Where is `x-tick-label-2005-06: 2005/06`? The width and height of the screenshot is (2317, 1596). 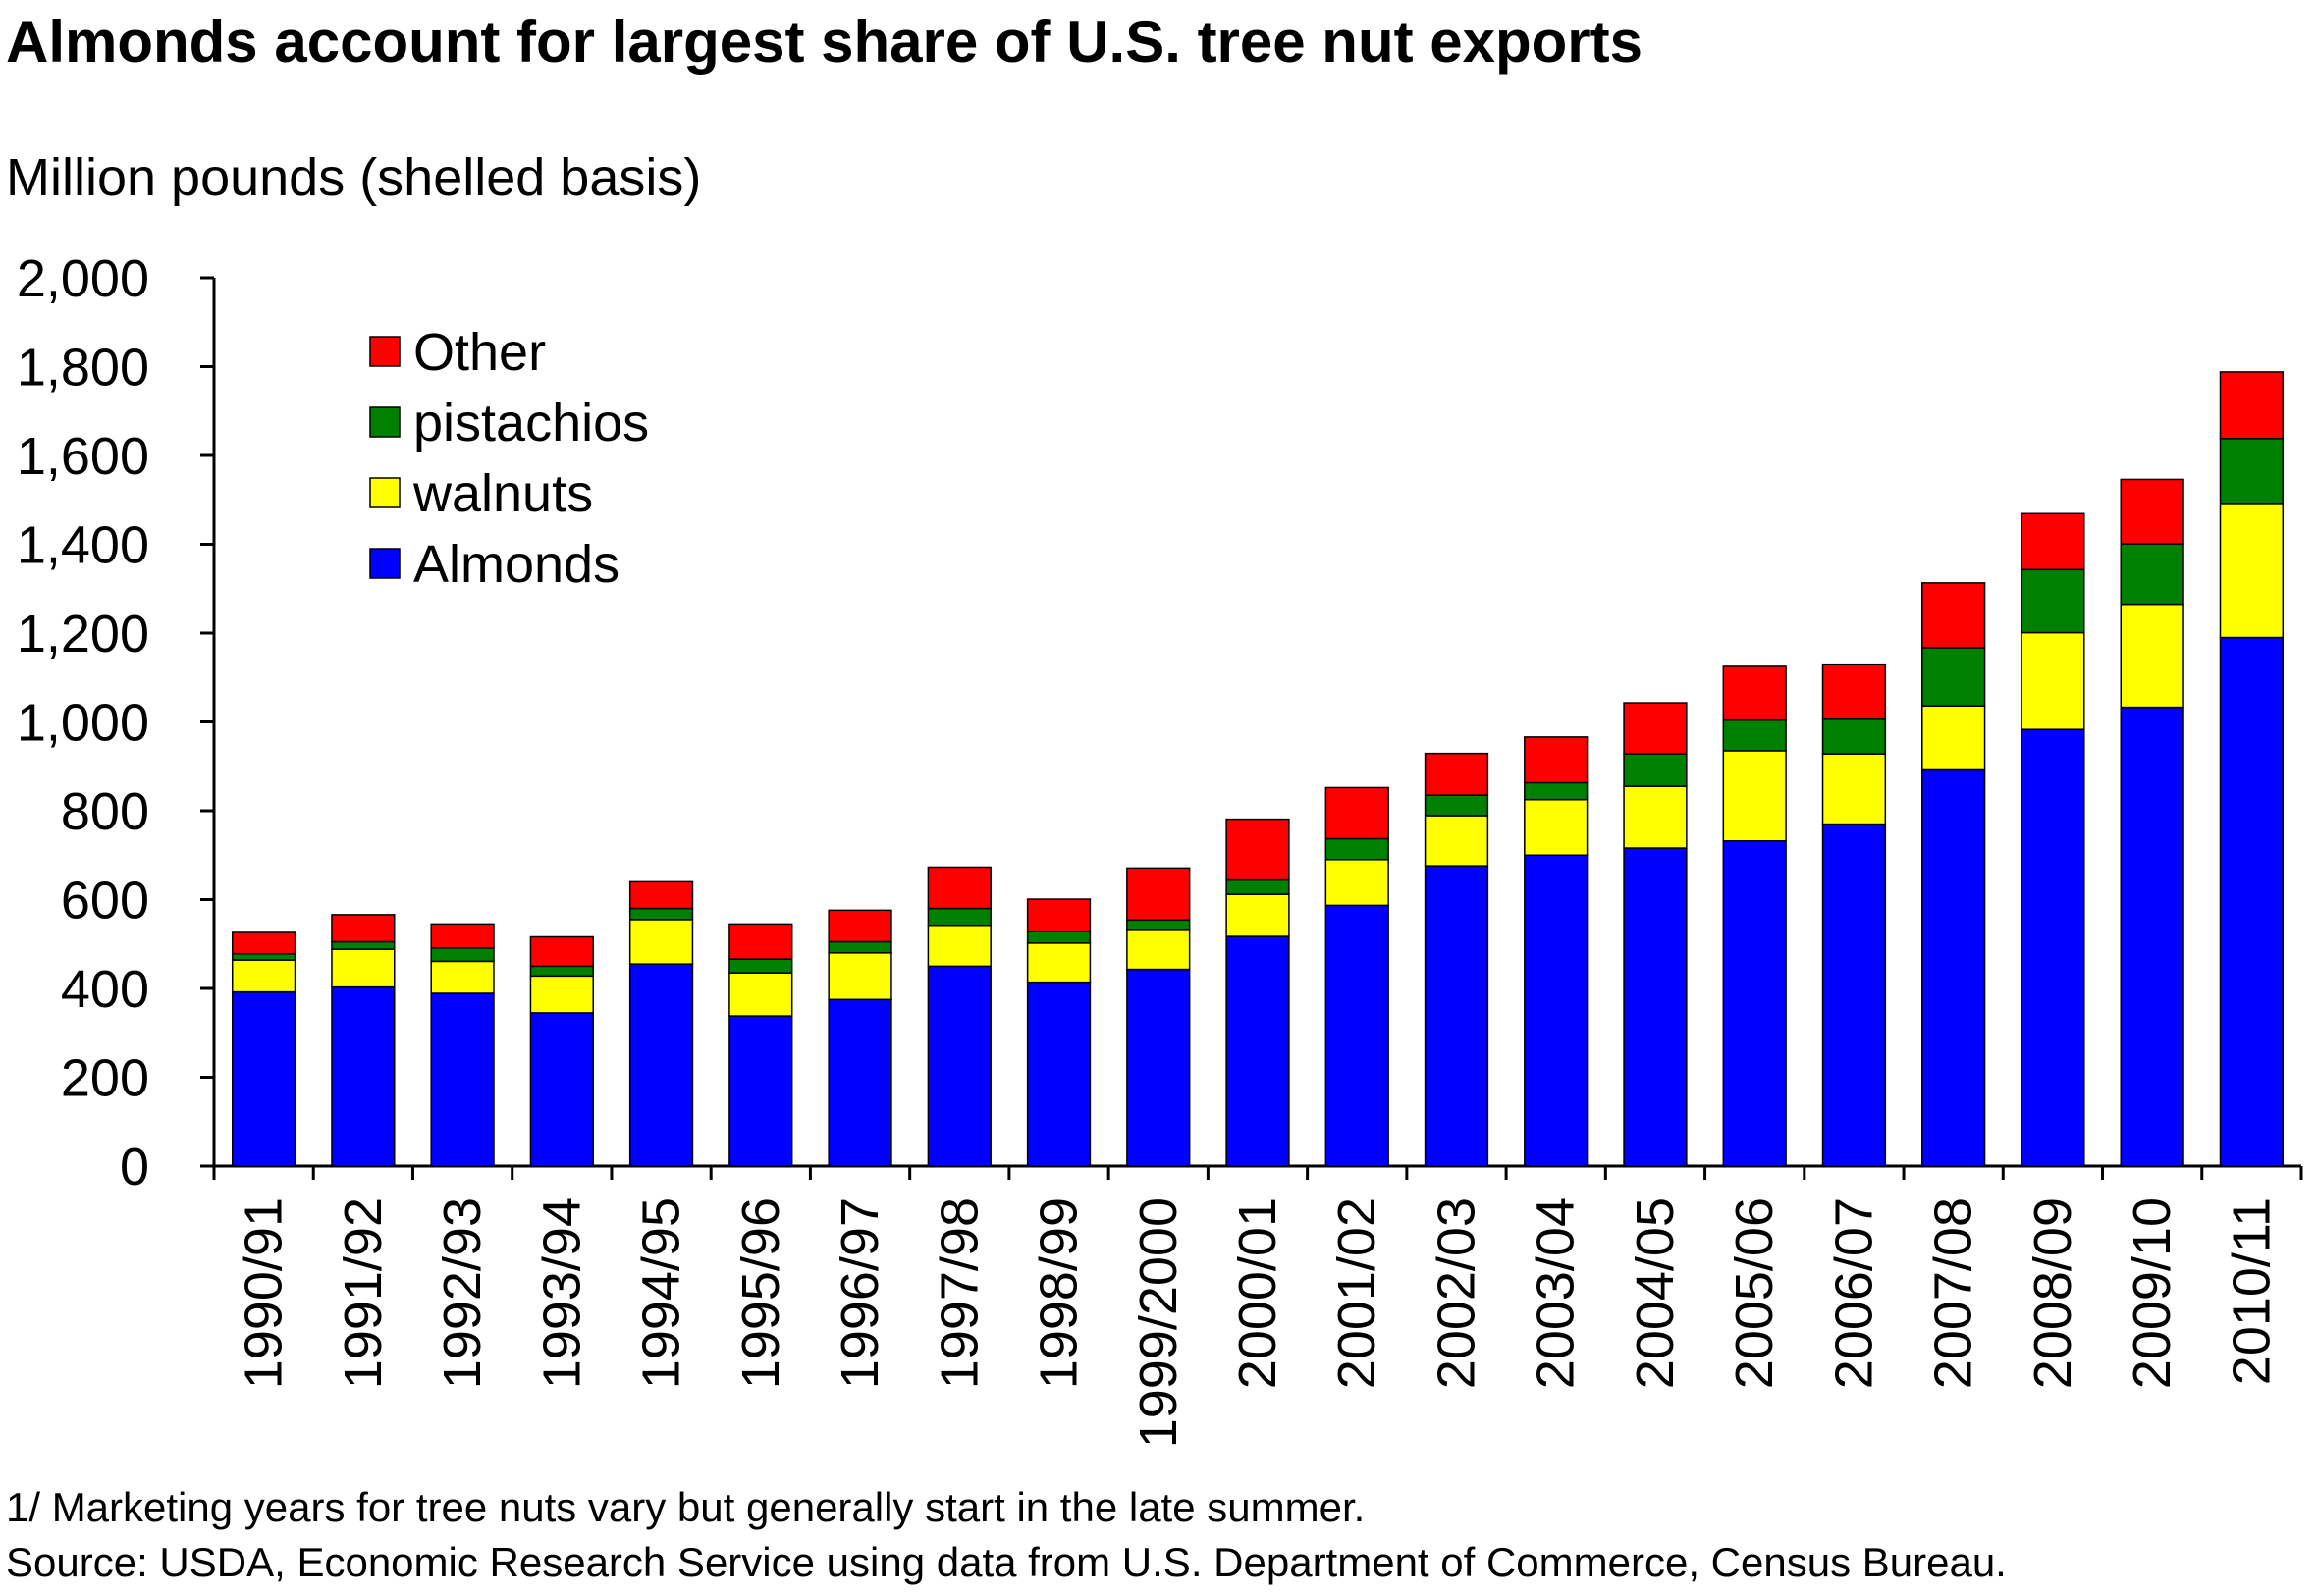
x-tick-label-2005-06: 2005/06 is located at coordinates (1754, 1293).